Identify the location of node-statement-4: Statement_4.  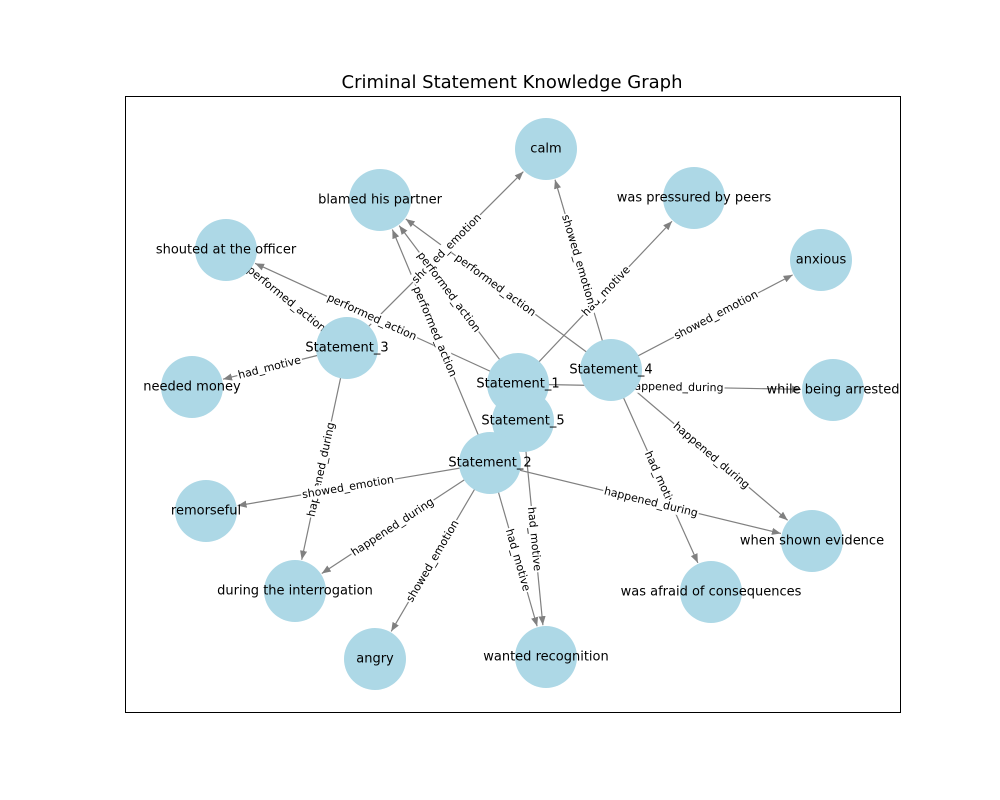
(611, 370).